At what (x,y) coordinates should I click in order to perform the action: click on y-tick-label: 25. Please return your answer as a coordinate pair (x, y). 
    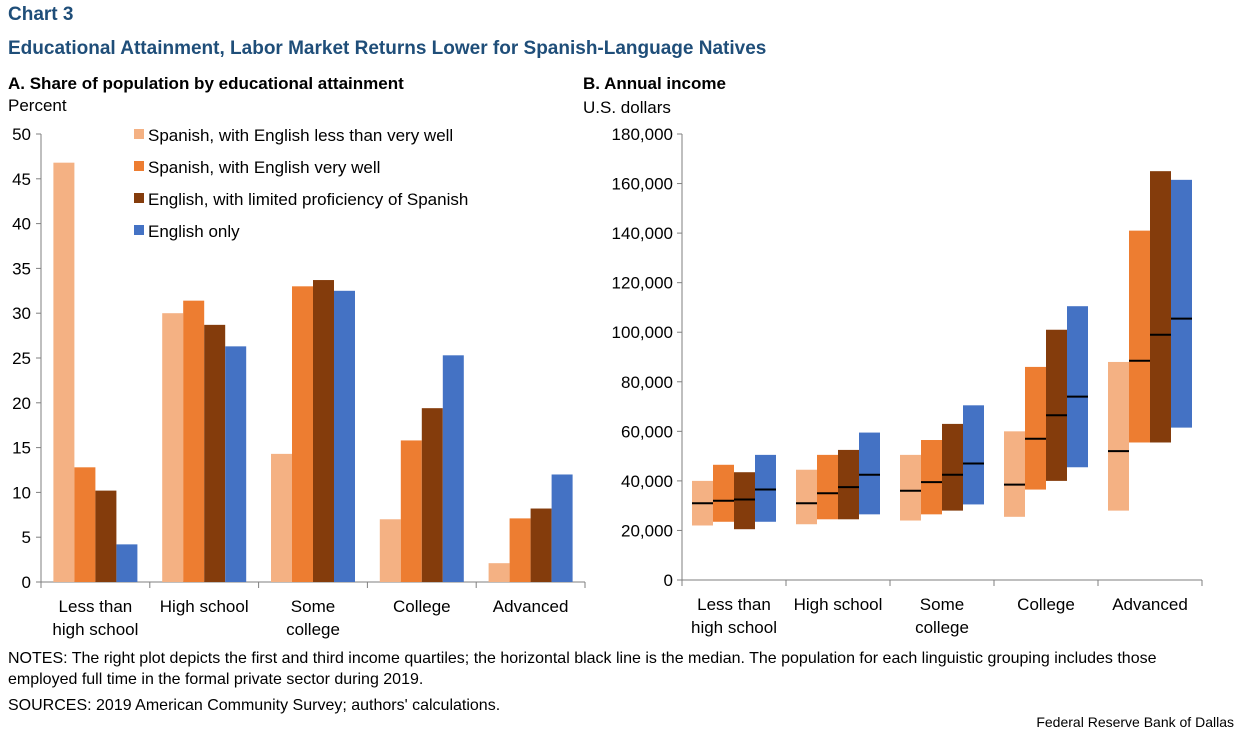
    Looking at the image, I should click on (21, 358).